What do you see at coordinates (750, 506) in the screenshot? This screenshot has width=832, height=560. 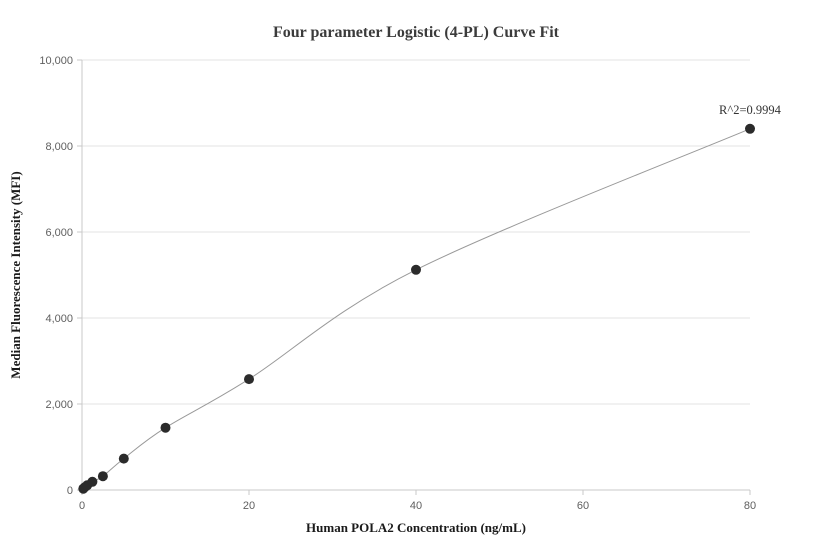 I see `x-tick-label: 80` at bounding box center [750, 506].